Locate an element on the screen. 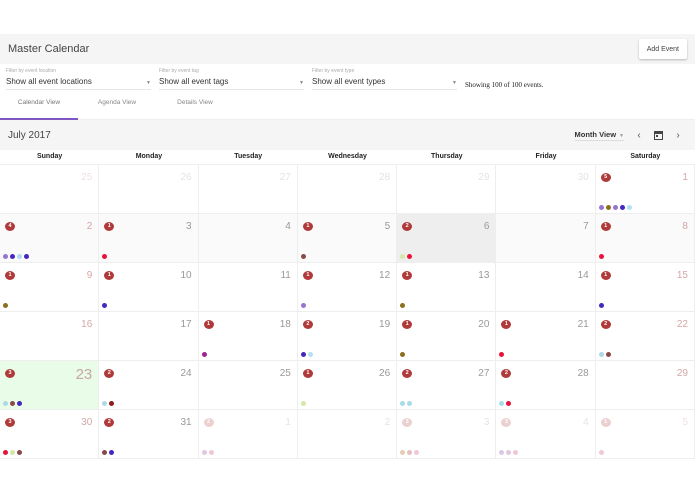 The width and height of the screenshot is (695, 494). day-cell: 28 is located at coordinates (347, 189).